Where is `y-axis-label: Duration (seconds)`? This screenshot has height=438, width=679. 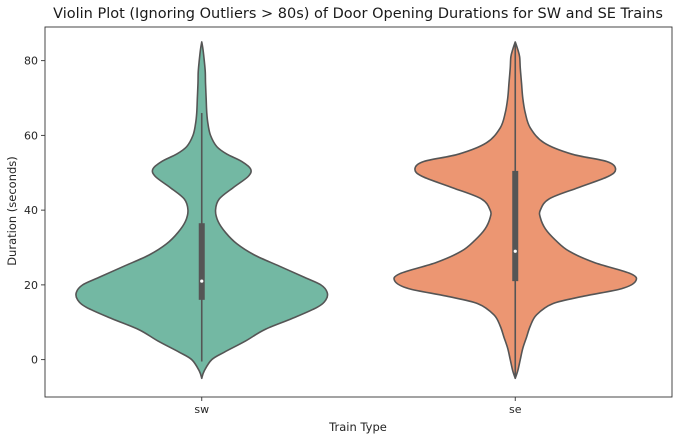
y-axis-label: Duration (seconds) is located at coordinates (12, 211).